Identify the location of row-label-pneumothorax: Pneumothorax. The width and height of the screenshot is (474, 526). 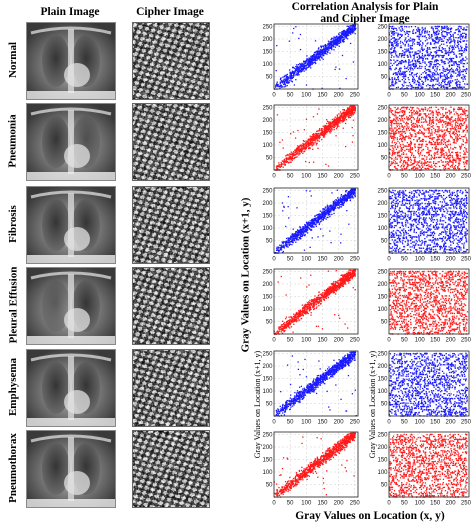
(13, 468).